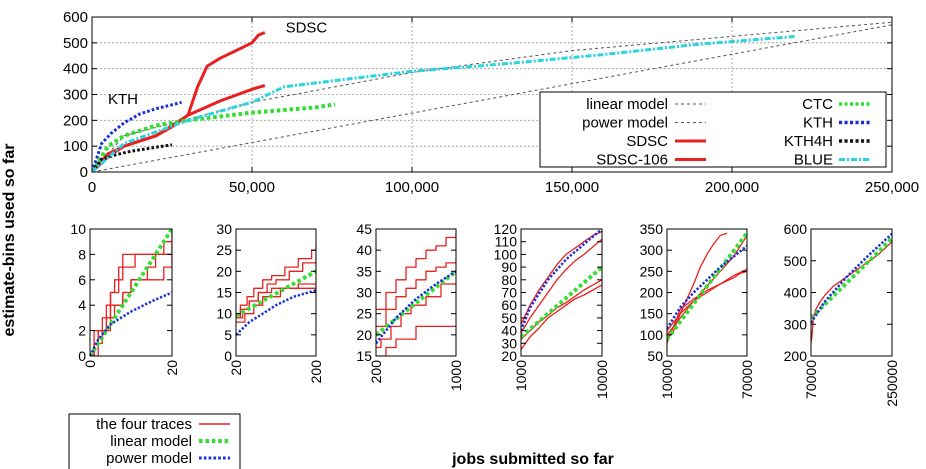  What do you see at coordinates (82, 280) in the screenshot?
I see `y-tick-label: 6` at bounding box center [82, 280].